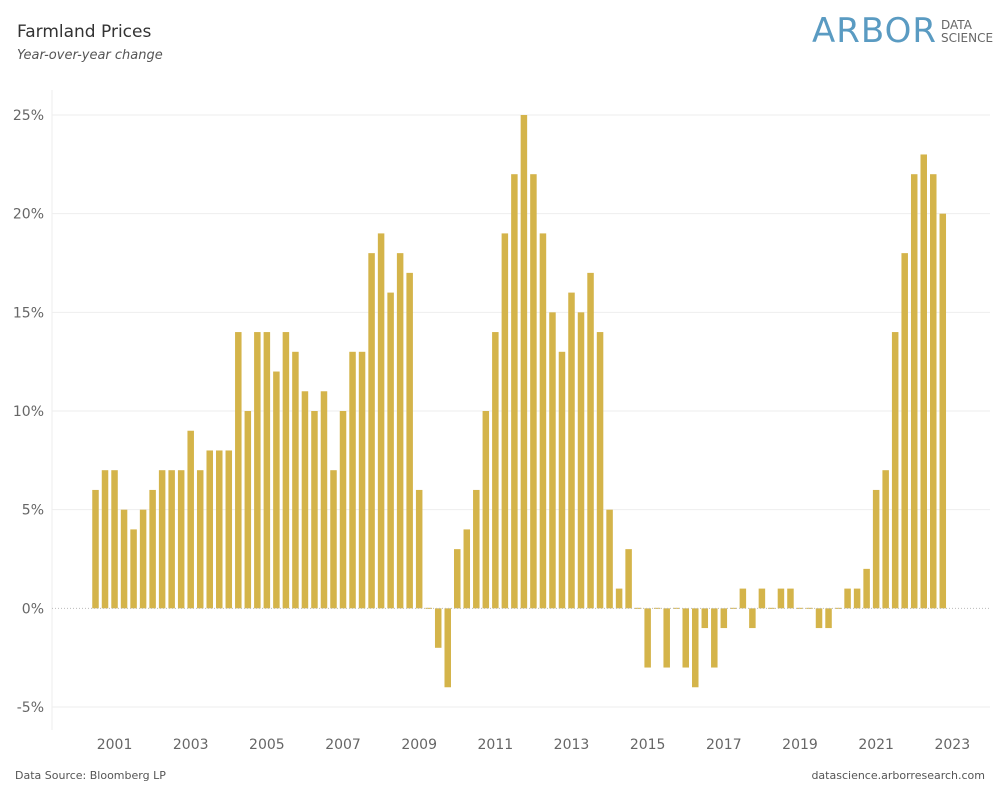  I want to click on bar-2013Q1, so click(571, 450).